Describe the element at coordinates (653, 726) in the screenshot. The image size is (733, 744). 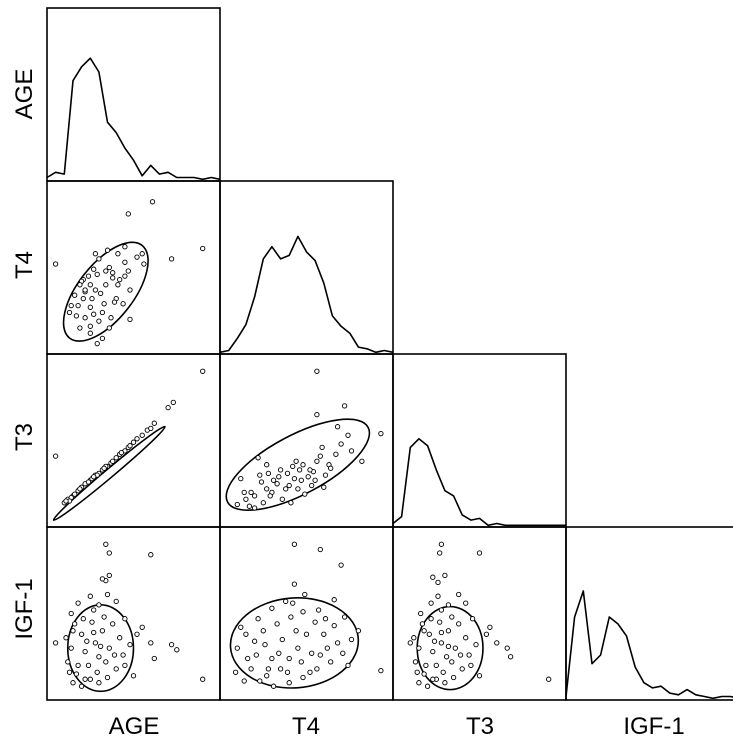
I see `col-label-igf1: IGF-1` at that location.